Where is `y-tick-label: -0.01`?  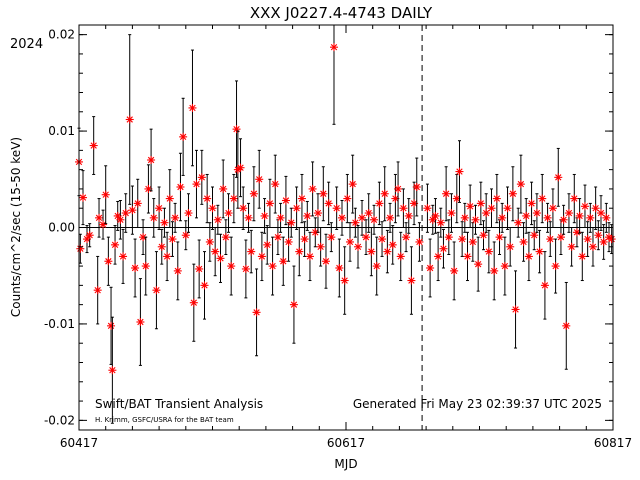
y-tick-label: -0.01 is located at coordinates (59, 324).